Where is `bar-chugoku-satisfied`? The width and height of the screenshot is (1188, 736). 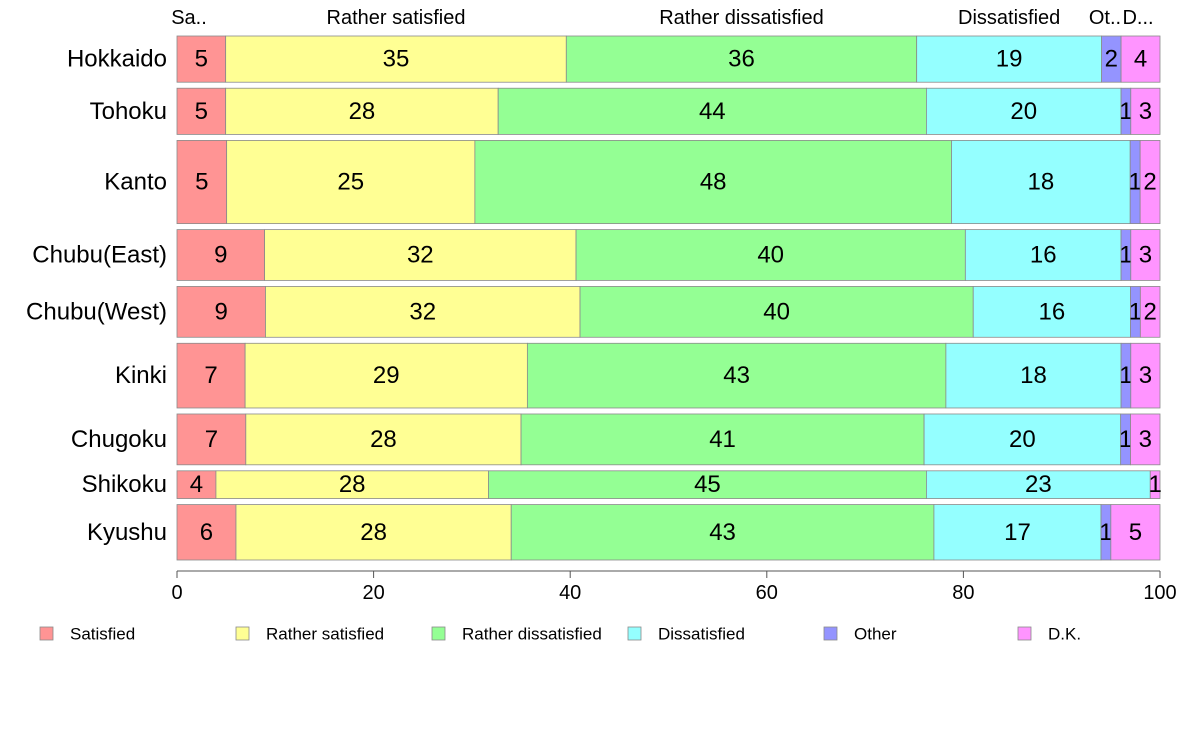 bar-chugoku-satisfied is located at coordinates (211, 439).